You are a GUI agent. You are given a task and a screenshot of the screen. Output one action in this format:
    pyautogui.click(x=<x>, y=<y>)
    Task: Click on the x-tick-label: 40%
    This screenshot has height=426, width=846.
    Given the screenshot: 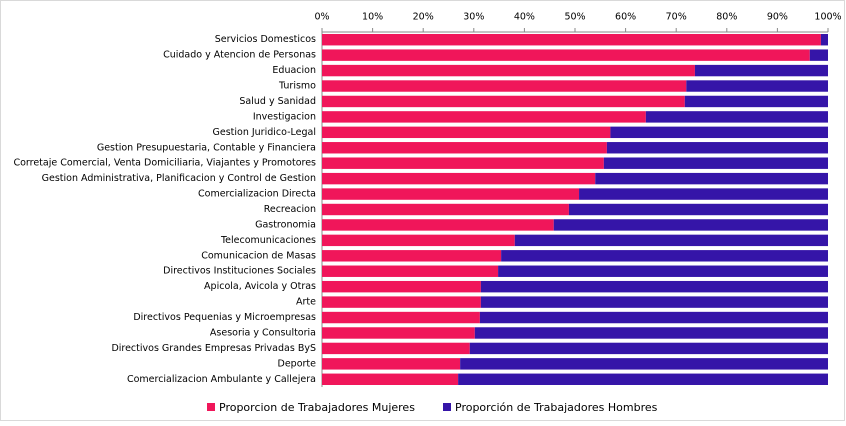 What is the action you would take?
    pyautogui.click(x=524, y=17)
    